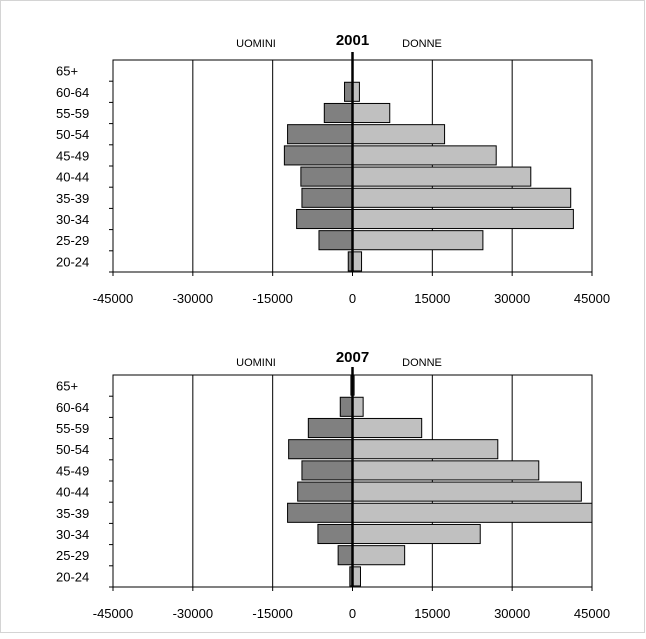  I want to click on chart-1-category-label: 30-34, so click(72, 219).